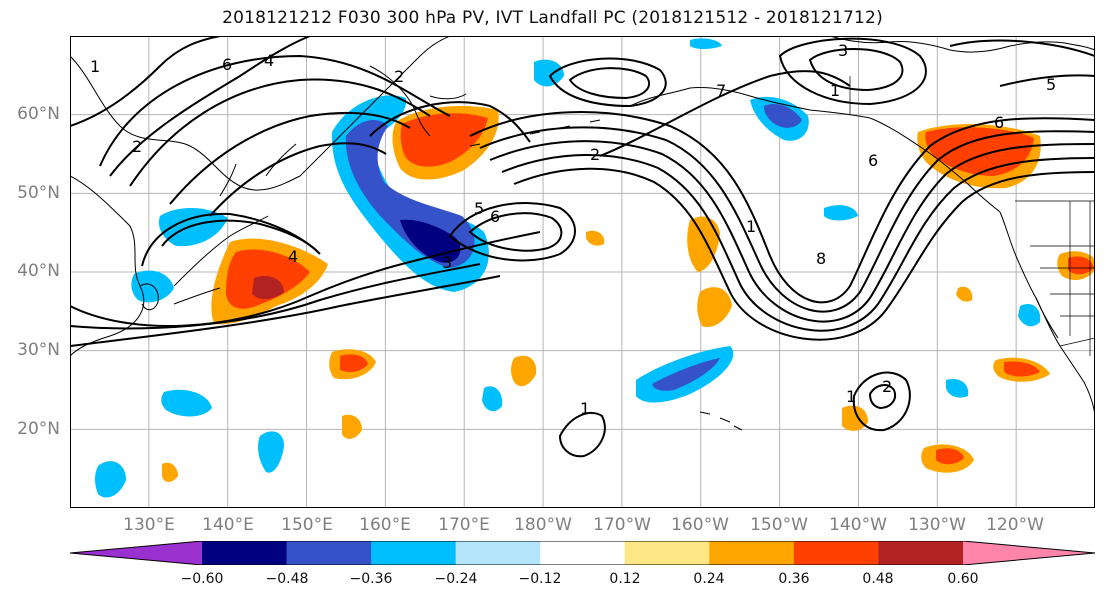 Image resolution: width=1105 pixels, height=601 pixels. Describe the element at coordinates (479, 208) in the screenshot. I see `contour-label-5-cyc: 5` at that location.